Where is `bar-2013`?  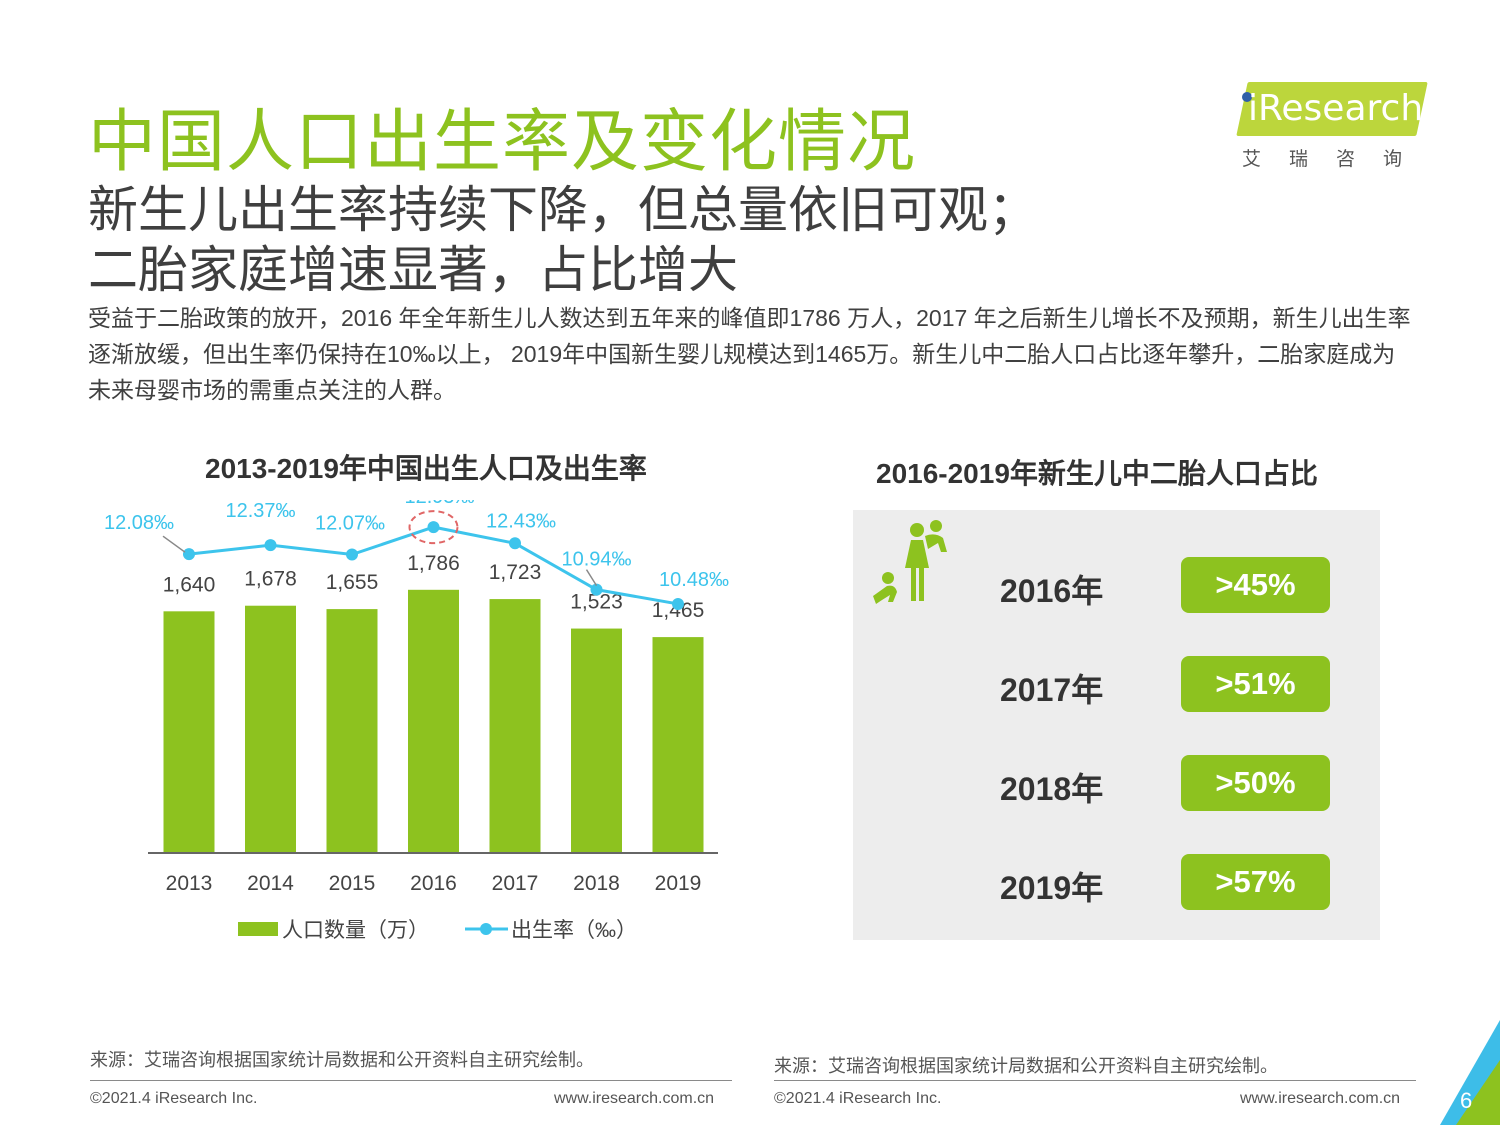
bar-2013 is located at coordinates (189, 732).